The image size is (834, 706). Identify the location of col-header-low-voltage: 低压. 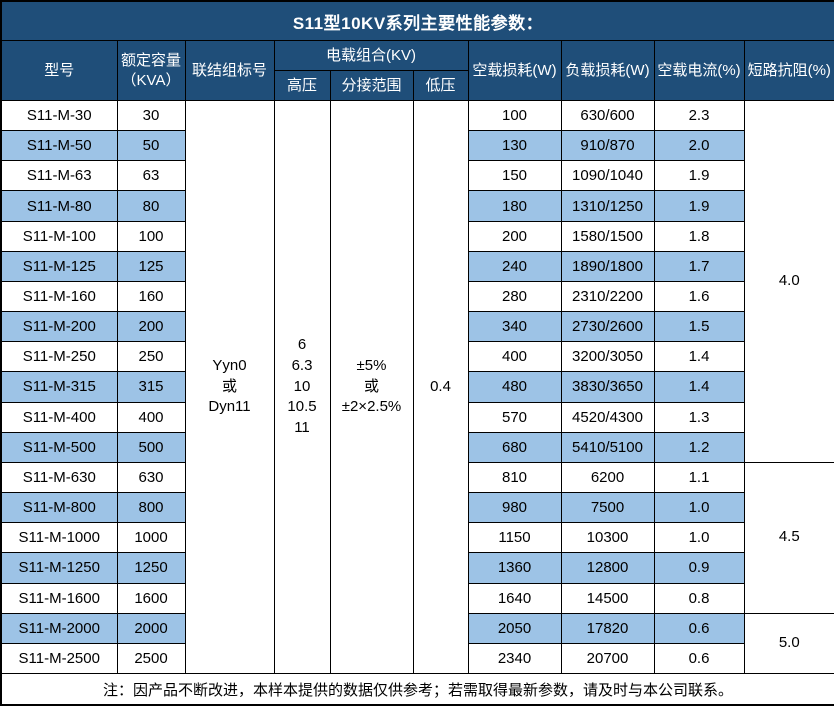
(440, 85).